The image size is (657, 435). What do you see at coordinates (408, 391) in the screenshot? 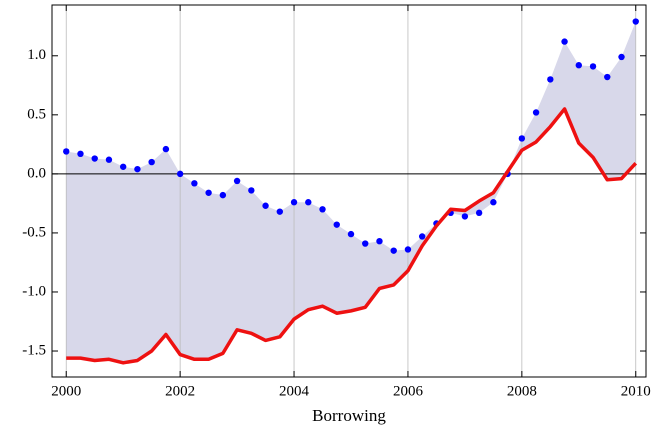
I see `x-tick-label: 2006` at bounding box center [408, 391].